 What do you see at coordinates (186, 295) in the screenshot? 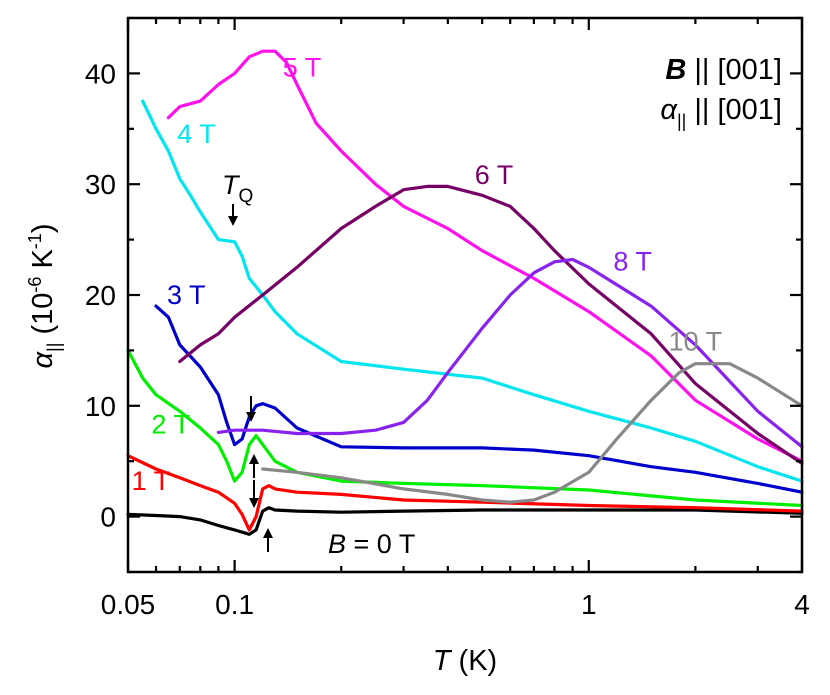
I see `series-label-3-t: 3 T` at bounding box center [186, 295].